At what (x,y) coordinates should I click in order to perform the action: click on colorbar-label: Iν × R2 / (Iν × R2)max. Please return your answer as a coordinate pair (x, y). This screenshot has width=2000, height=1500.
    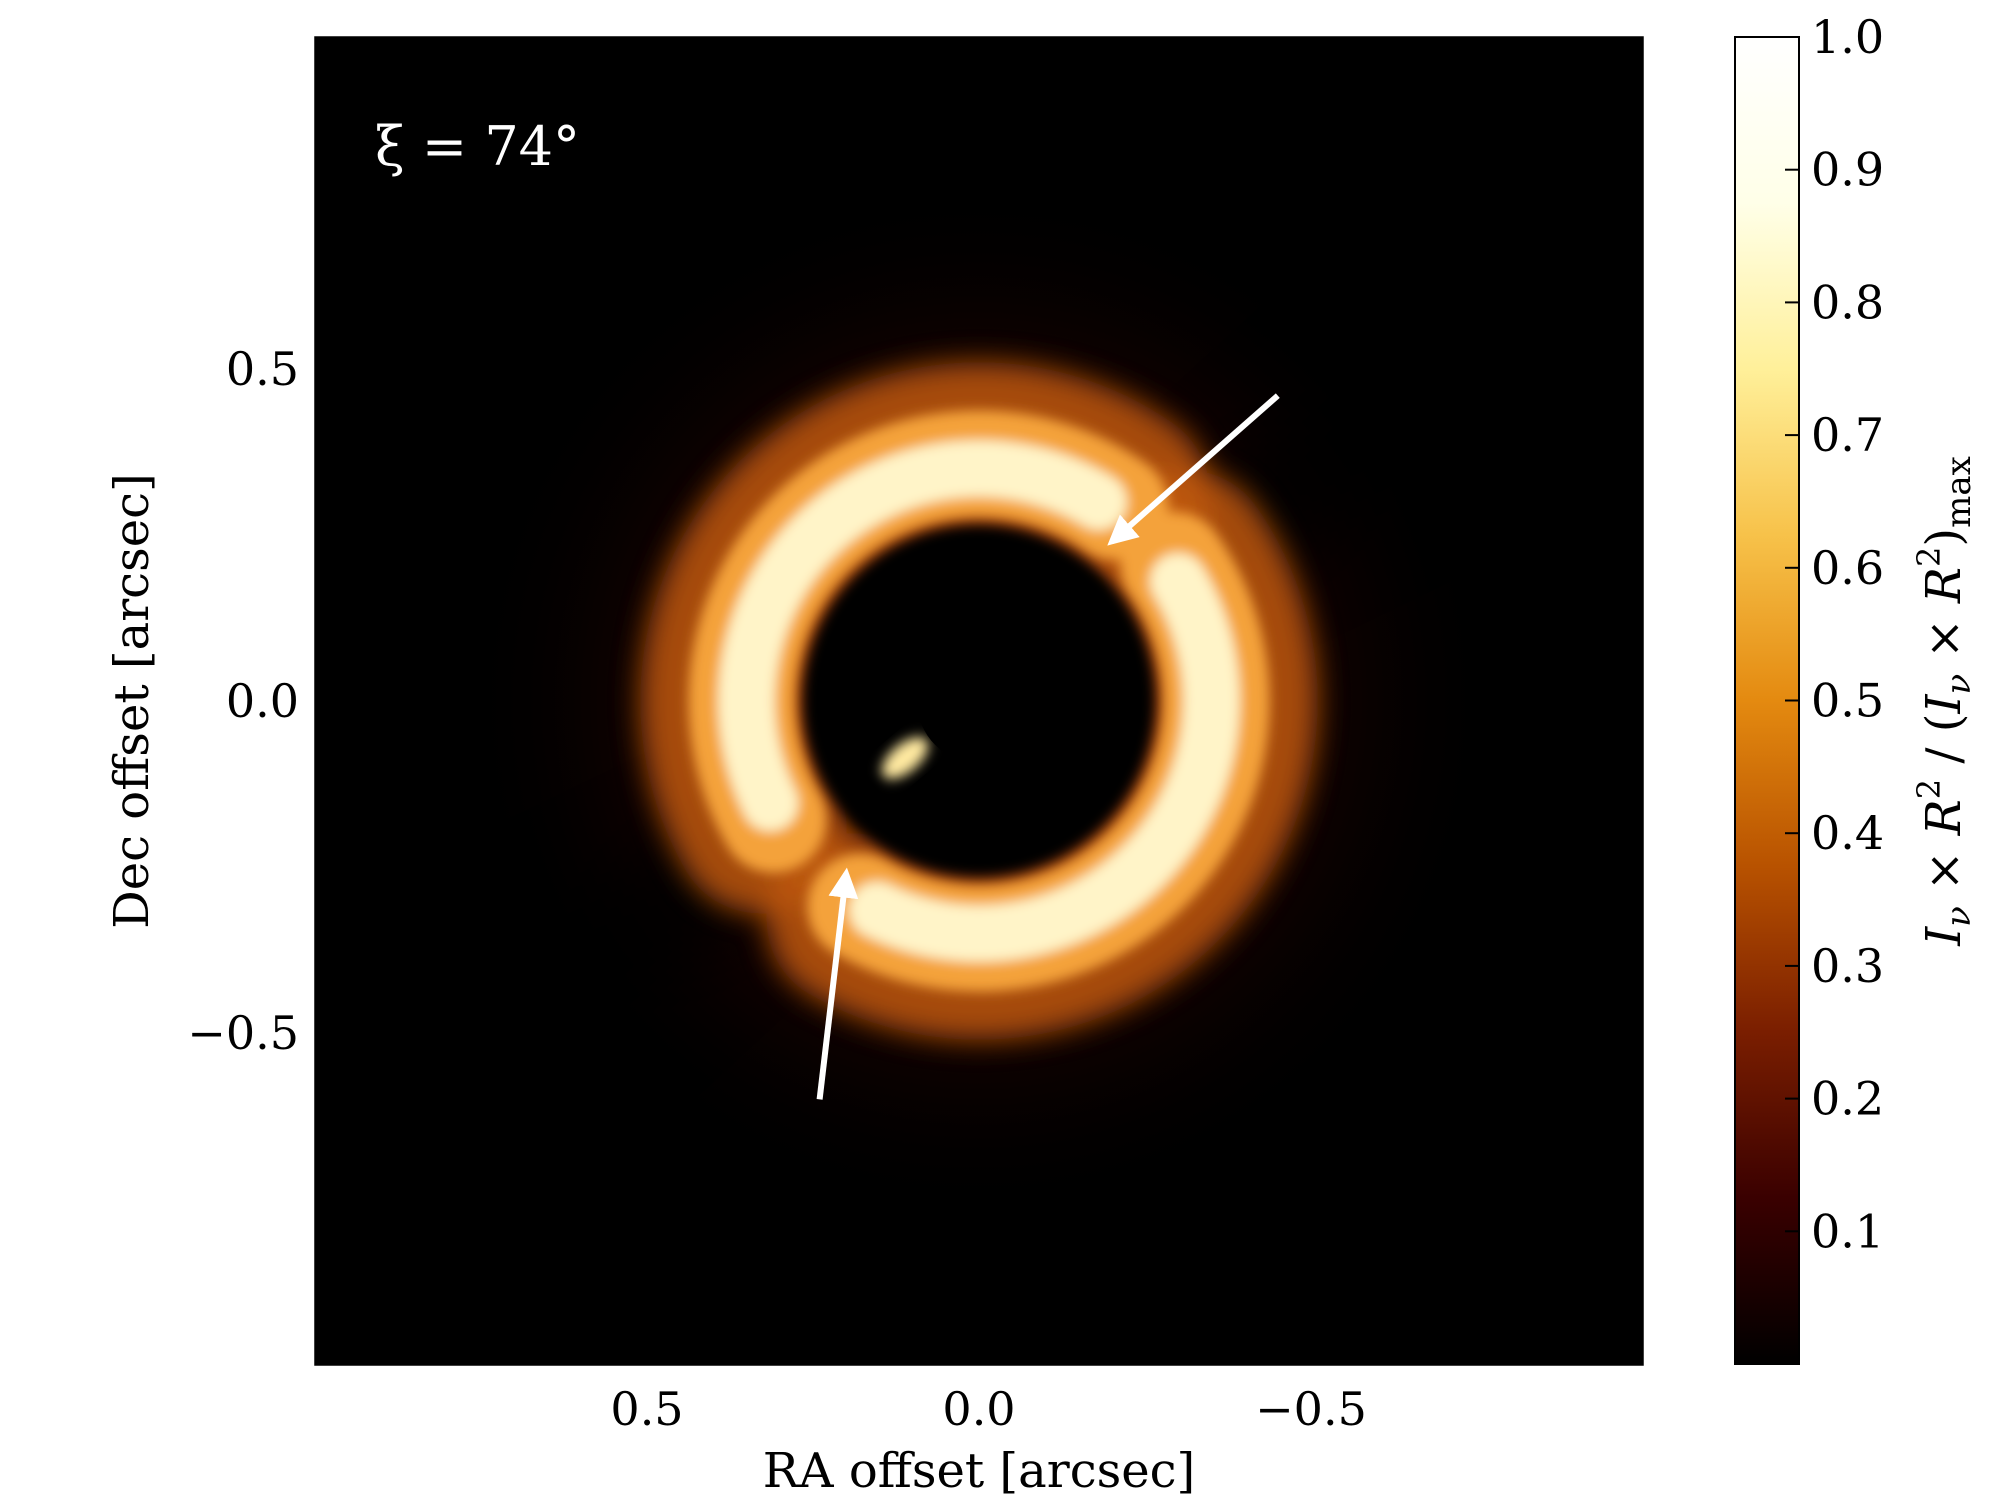
    Looking at the image, I should click on (1944, 701).